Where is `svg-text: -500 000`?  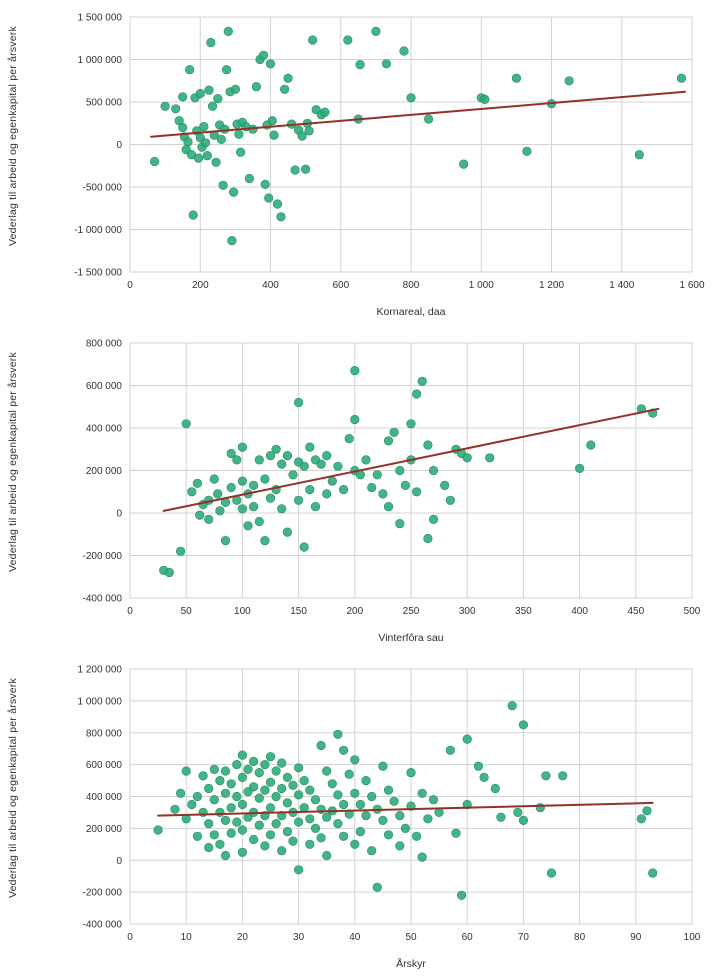
svg-text: -500 000 is located at coordinates (103, 188).